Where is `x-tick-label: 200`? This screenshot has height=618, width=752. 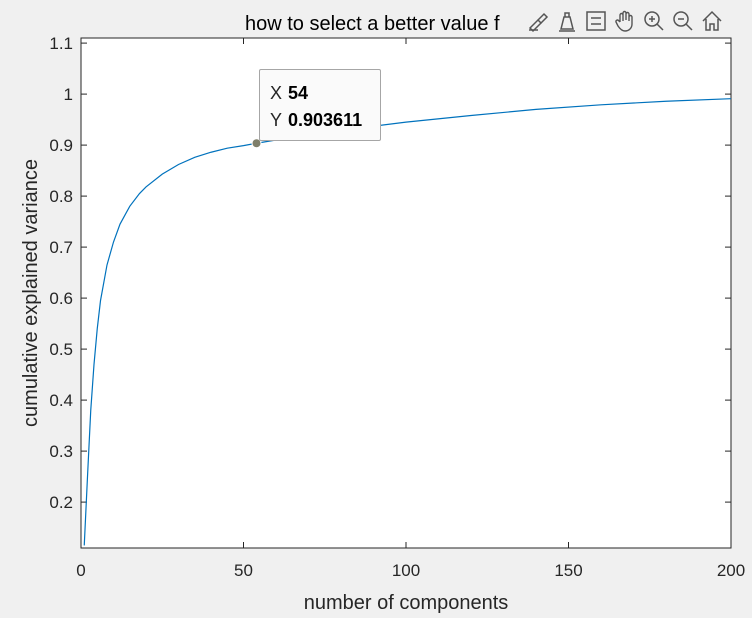 x-tick-label: 200 is located at coordinates (731, 570).